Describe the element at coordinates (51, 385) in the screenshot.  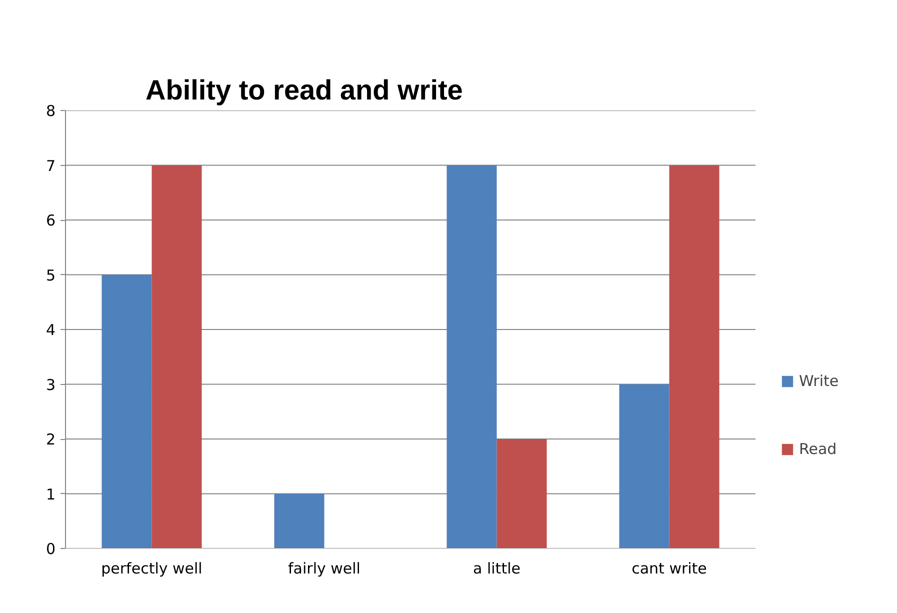
I see `y-tick-label: 3` at that location.